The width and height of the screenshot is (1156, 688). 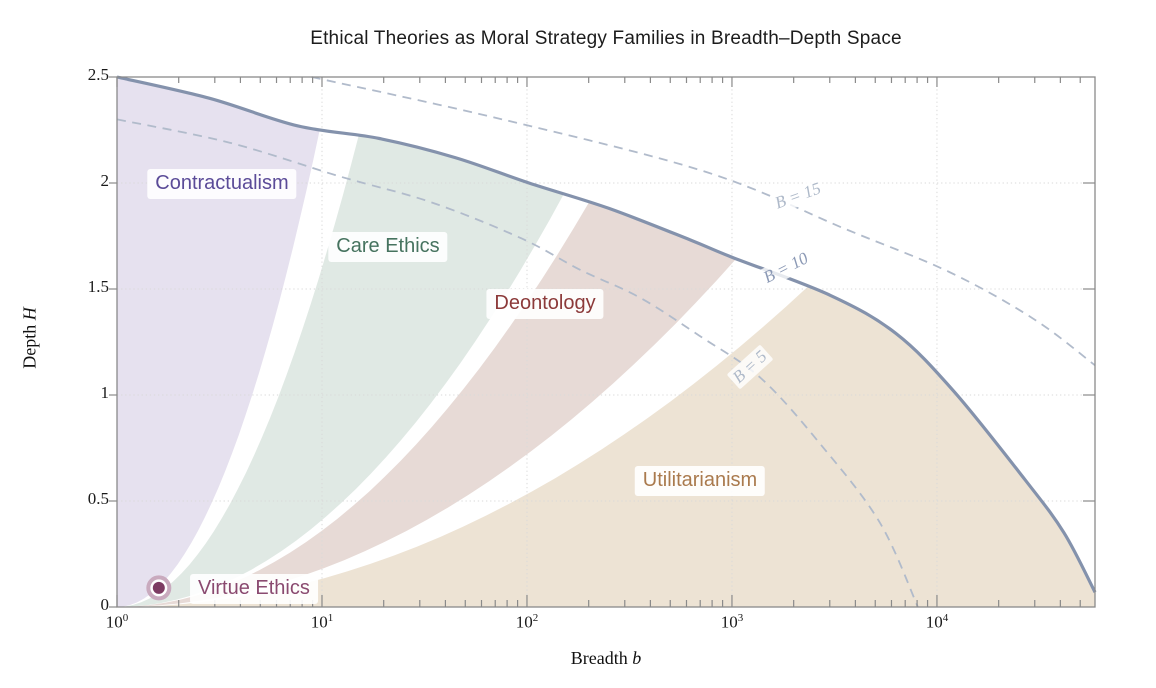 What do you see at coordinates (545, 304) in the screenshot?
I see `region-label-deontology: Deontology` at bounding box center [545, 304].